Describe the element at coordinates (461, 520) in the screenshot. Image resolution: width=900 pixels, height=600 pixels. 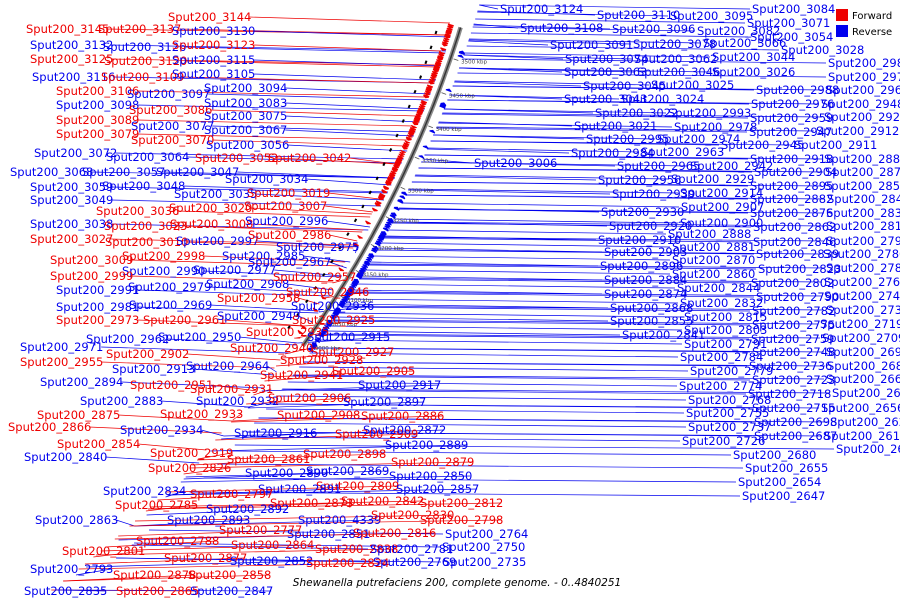
I see `gene-label: Sput200_2798` at that location.